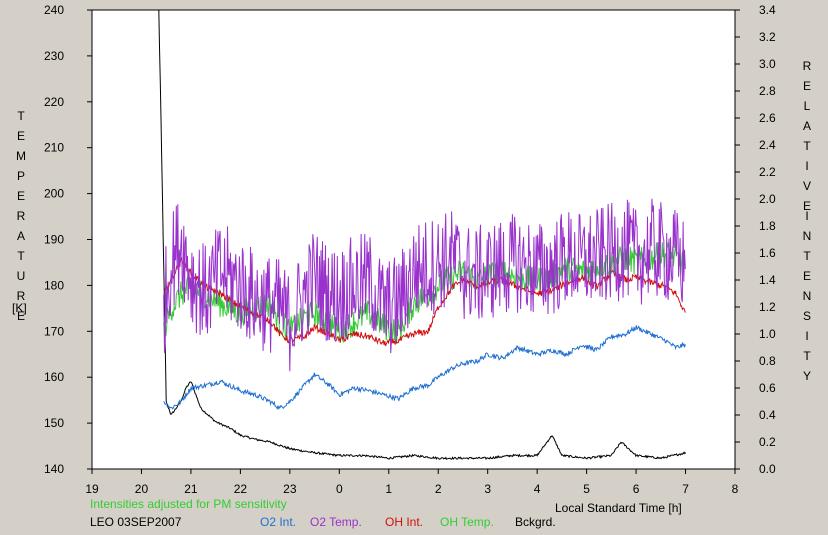 This screenshot has width=828, height=535. I want to click on legend-item-o2_temp: O2 Temp., so click(336, 522).